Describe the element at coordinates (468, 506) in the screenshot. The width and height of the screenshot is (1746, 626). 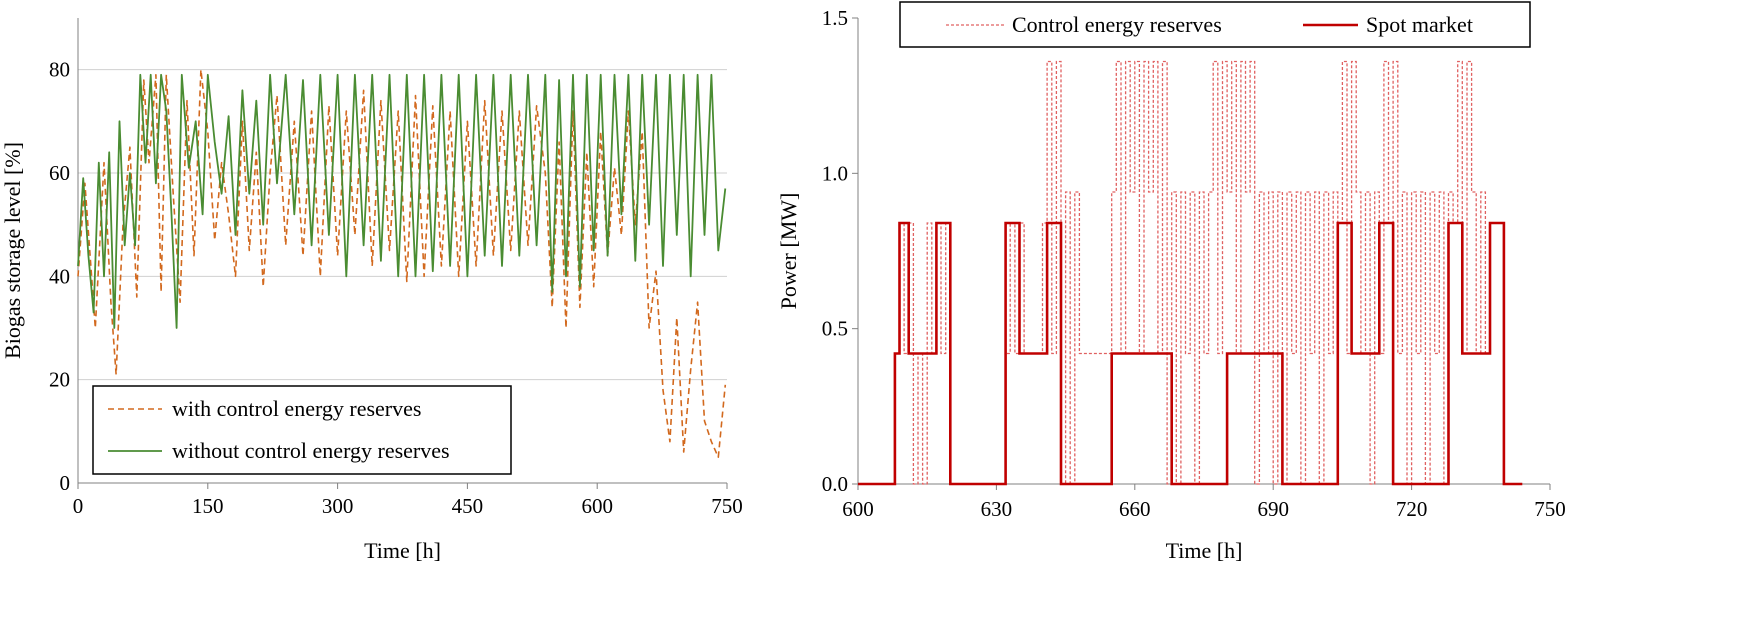
I see `x-tick-label: 450` at that location.